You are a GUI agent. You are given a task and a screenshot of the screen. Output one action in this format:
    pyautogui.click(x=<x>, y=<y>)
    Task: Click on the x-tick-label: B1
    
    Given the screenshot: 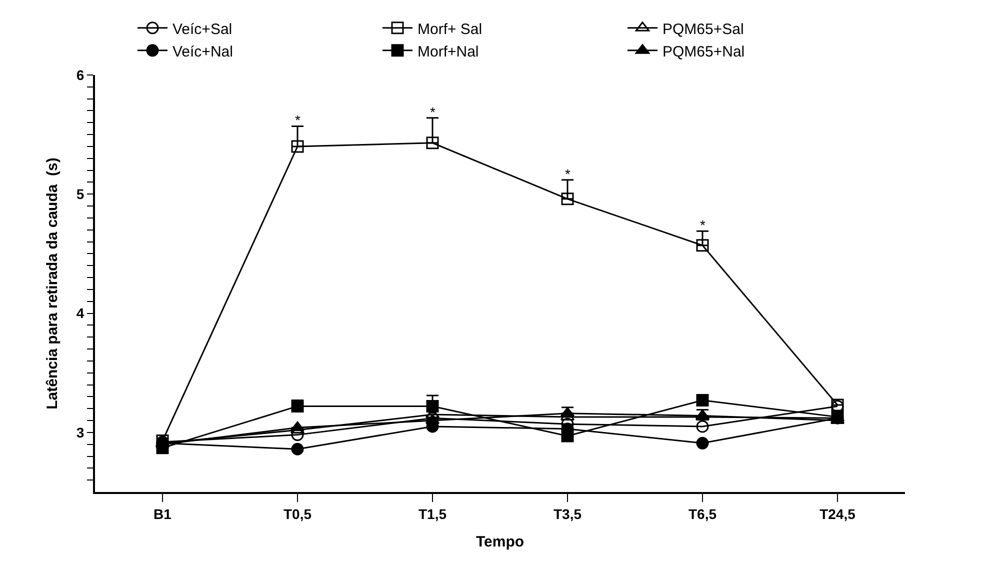 What is the action you would take?
    pyautogui.click(x=163, y=514)
    